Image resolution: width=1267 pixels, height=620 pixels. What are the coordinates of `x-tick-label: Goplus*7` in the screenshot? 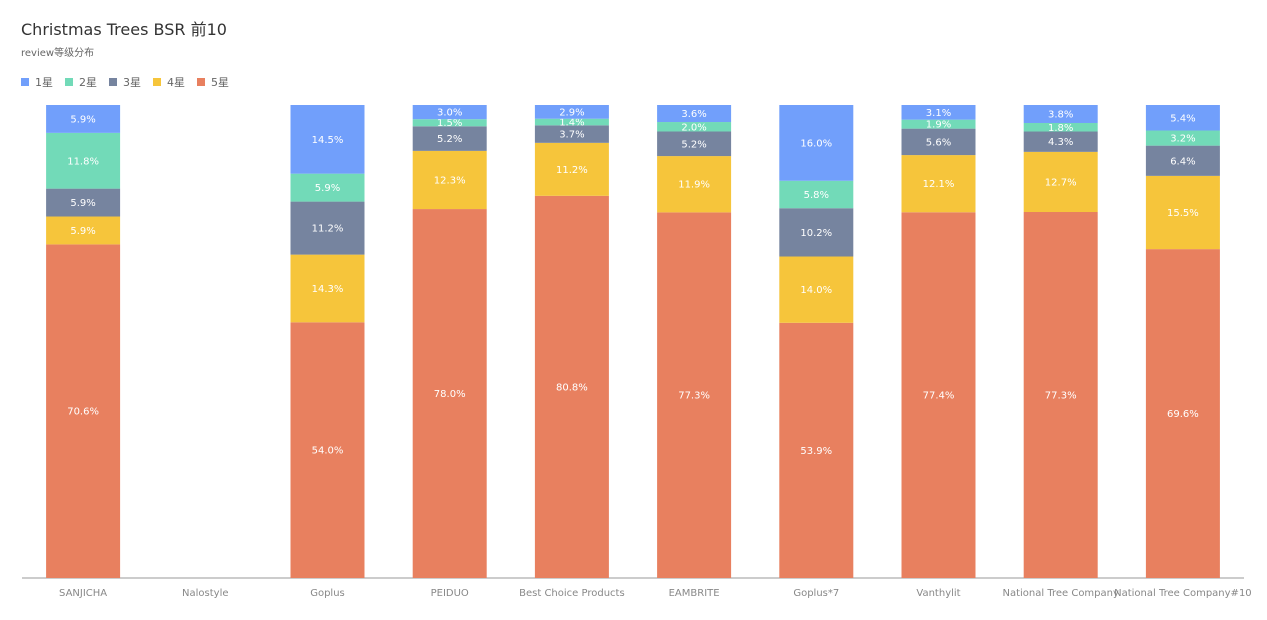 It's located at (816, 593).